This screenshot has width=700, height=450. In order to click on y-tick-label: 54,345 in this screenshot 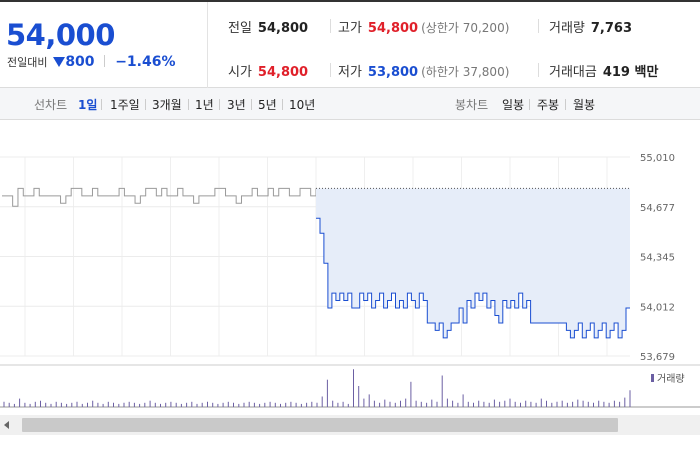, I will do `click(657, 258)`.